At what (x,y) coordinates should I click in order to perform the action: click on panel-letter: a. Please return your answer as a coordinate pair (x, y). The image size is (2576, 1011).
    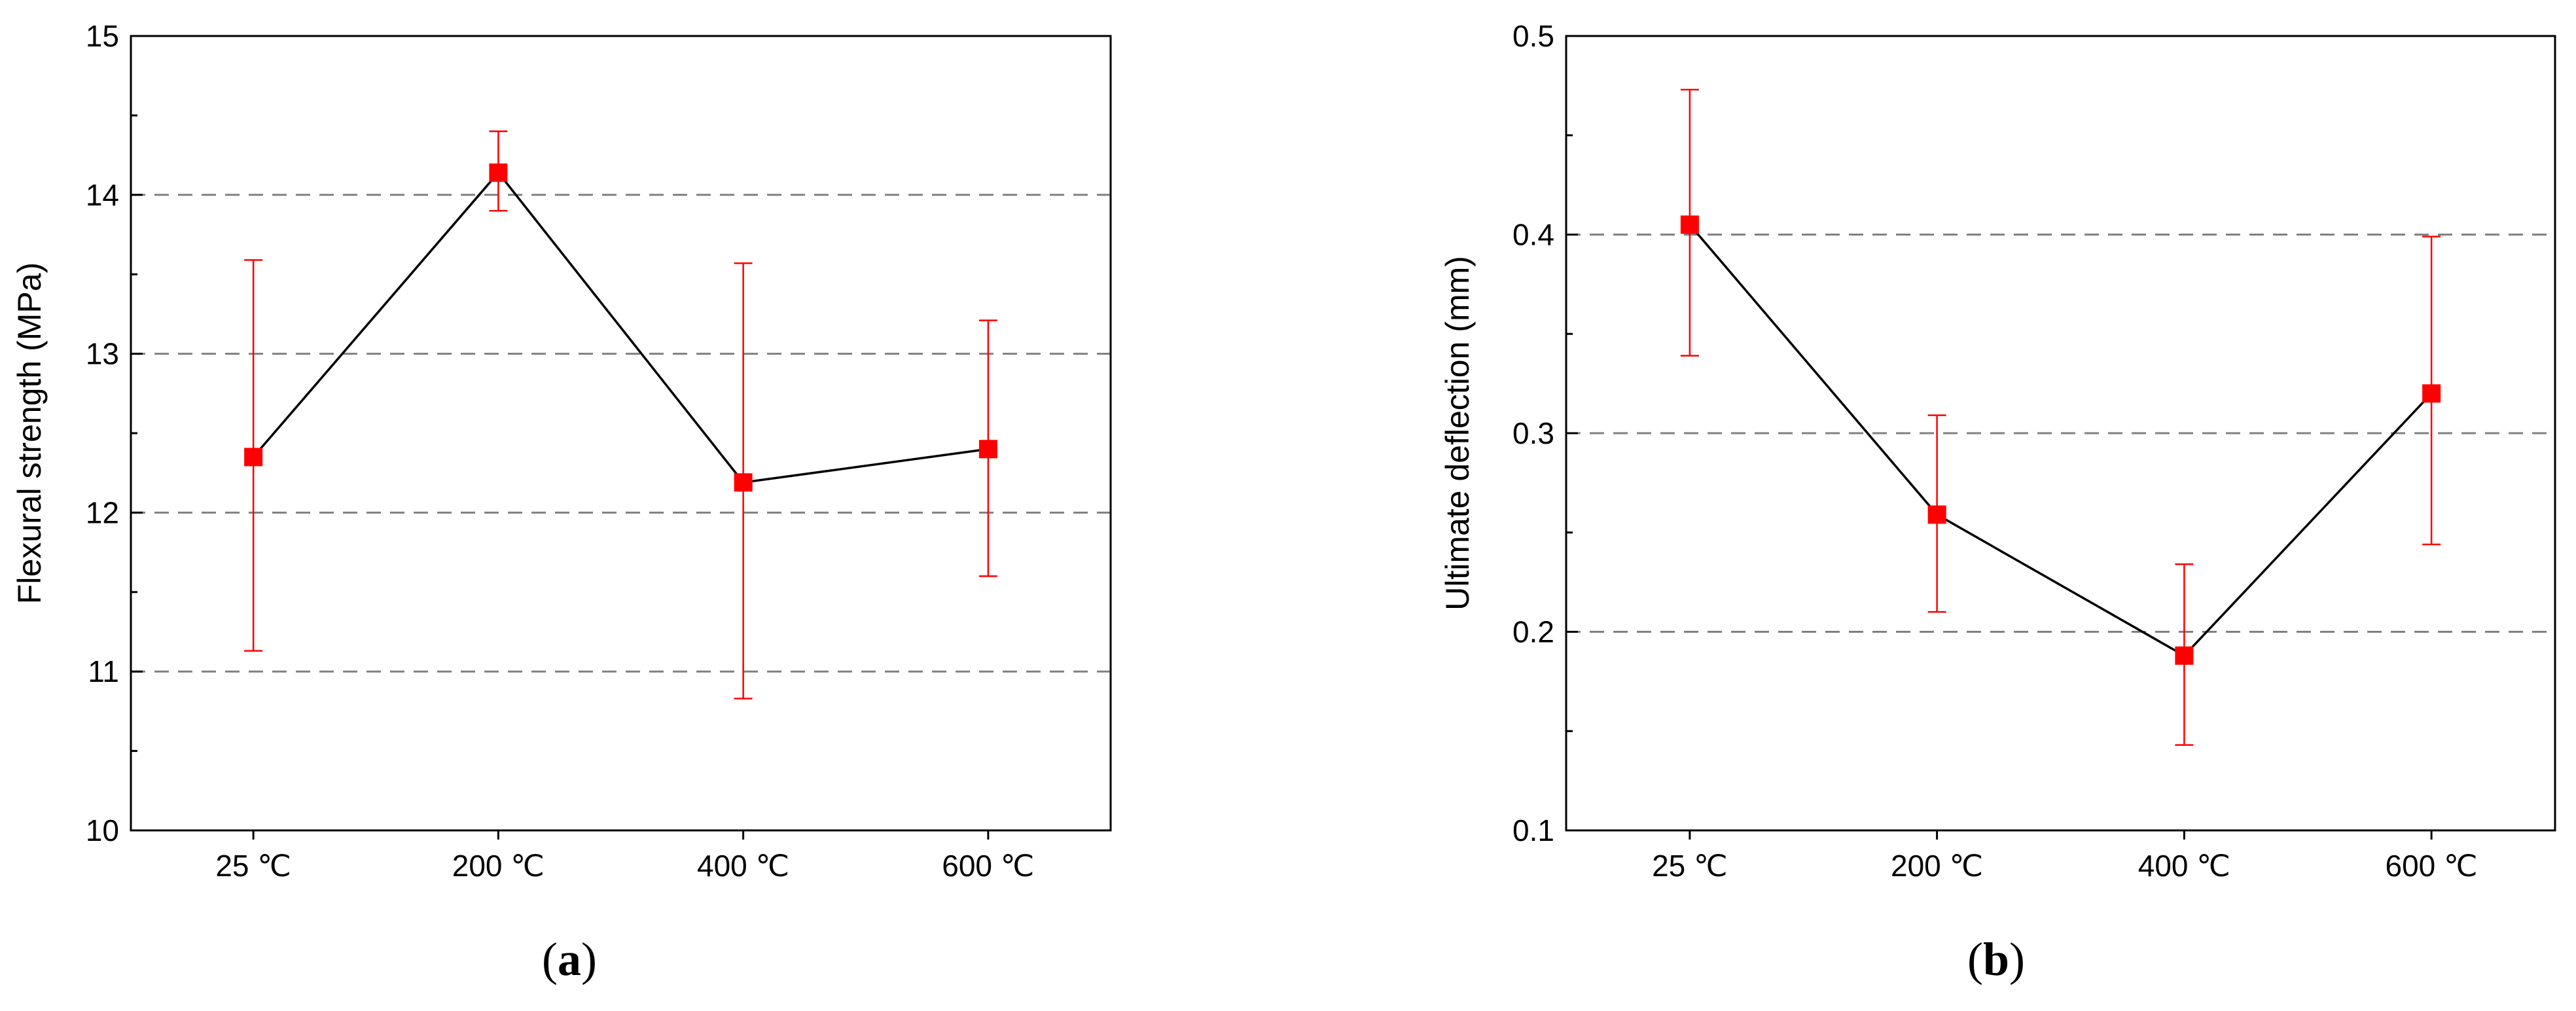
    Looking at the image, I should click on (569, 959).